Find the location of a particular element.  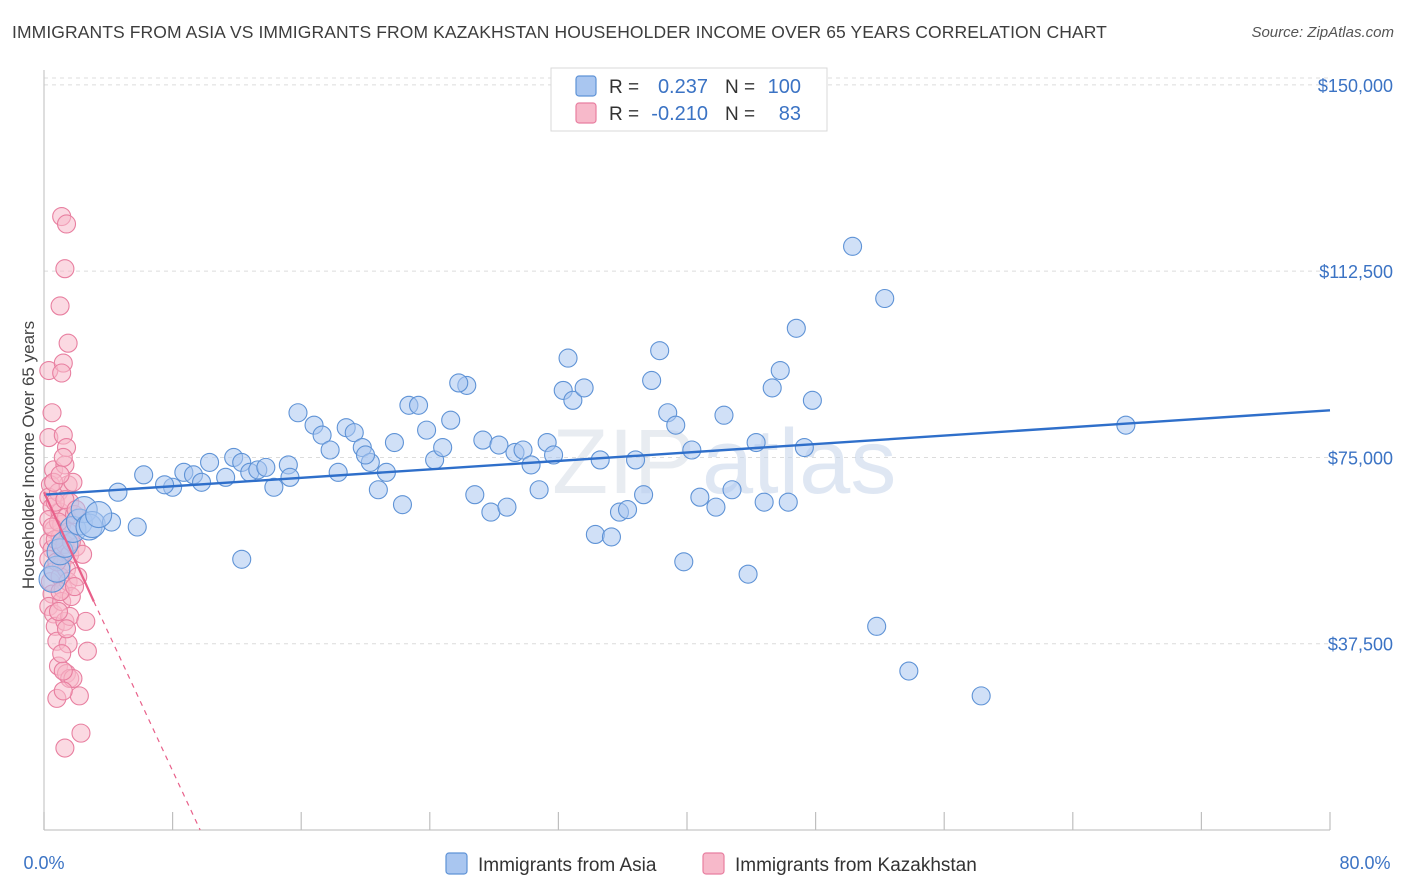

stats-legend: R = 0.237 N = 100 R = -0.210 N = 83 is located at coordinates (689, 99).